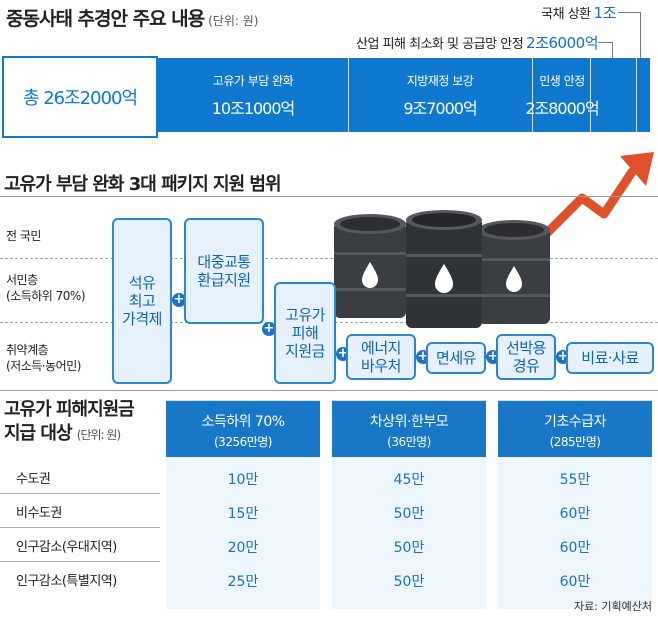  What do you see at coordinates (143, 184) in the screenshot?
I see `packages-title: 고유가 부담 완화 3대 패키지 지원 범위` at bounding box center [143, 184].